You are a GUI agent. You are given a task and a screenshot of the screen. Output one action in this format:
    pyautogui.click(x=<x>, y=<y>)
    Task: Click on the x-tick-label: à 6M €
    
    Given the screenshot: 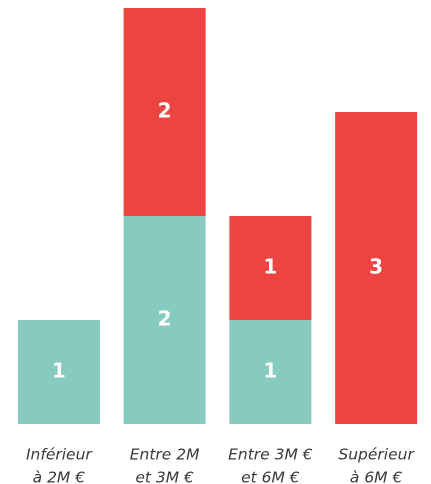 What is the action you would take?
    pyautogui.click(x=376, y=476)
    